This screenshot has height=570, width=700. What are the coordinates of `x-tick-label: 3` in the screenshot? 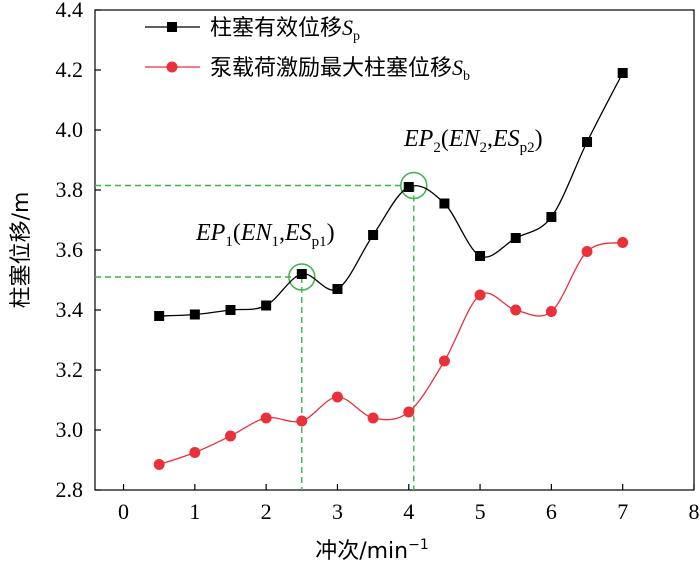 It's located at (337, 511).